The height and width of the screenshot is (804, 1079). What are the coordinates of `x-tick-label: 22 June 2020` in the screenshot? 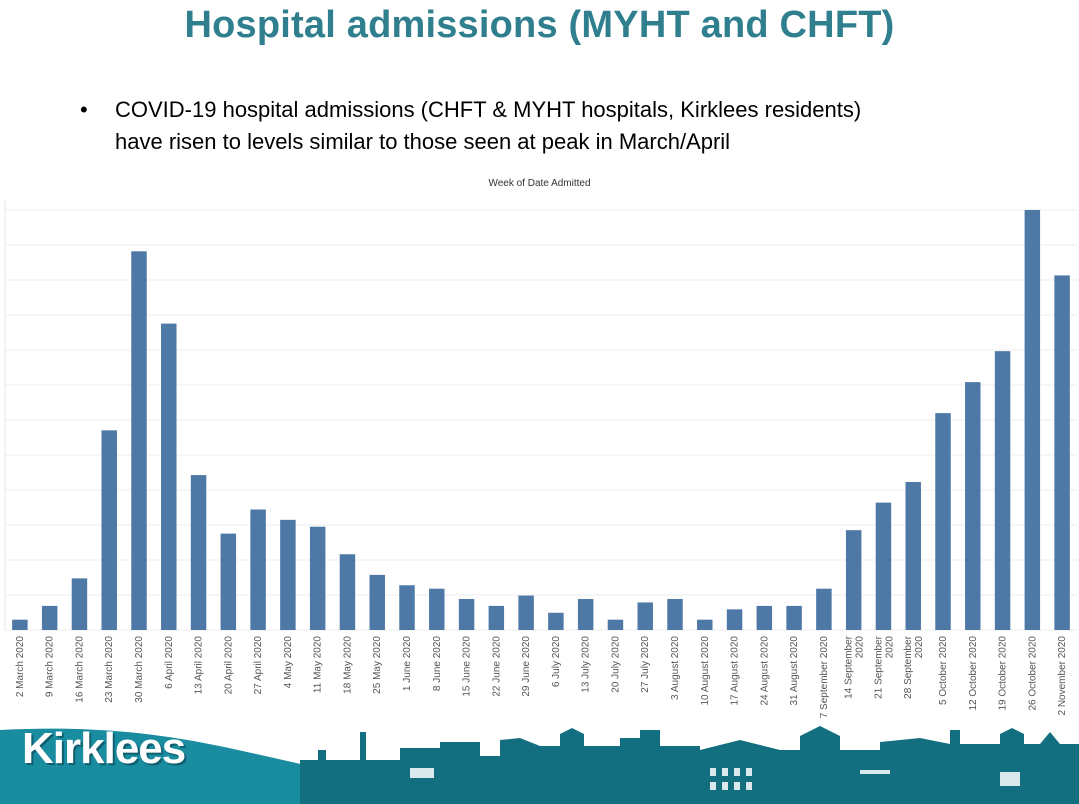 It's located at (496, 666).